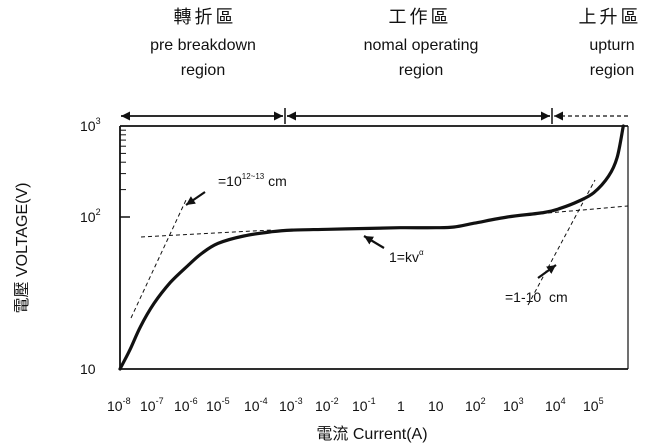 This screenshot has width=654, height=445. I want to click on svg-text: 10², so click(475, 405).